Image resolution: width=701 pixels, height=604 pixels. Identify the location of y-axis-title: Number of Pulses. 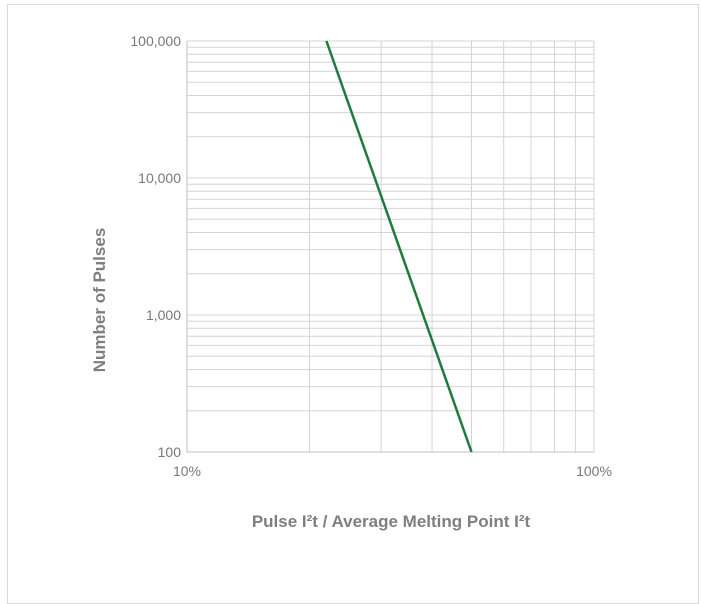
(99, 300).